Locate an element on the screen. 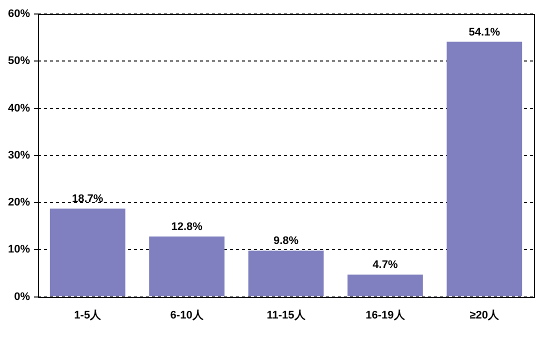  y-tick-label: 40% is located at coordinates (19, 108).